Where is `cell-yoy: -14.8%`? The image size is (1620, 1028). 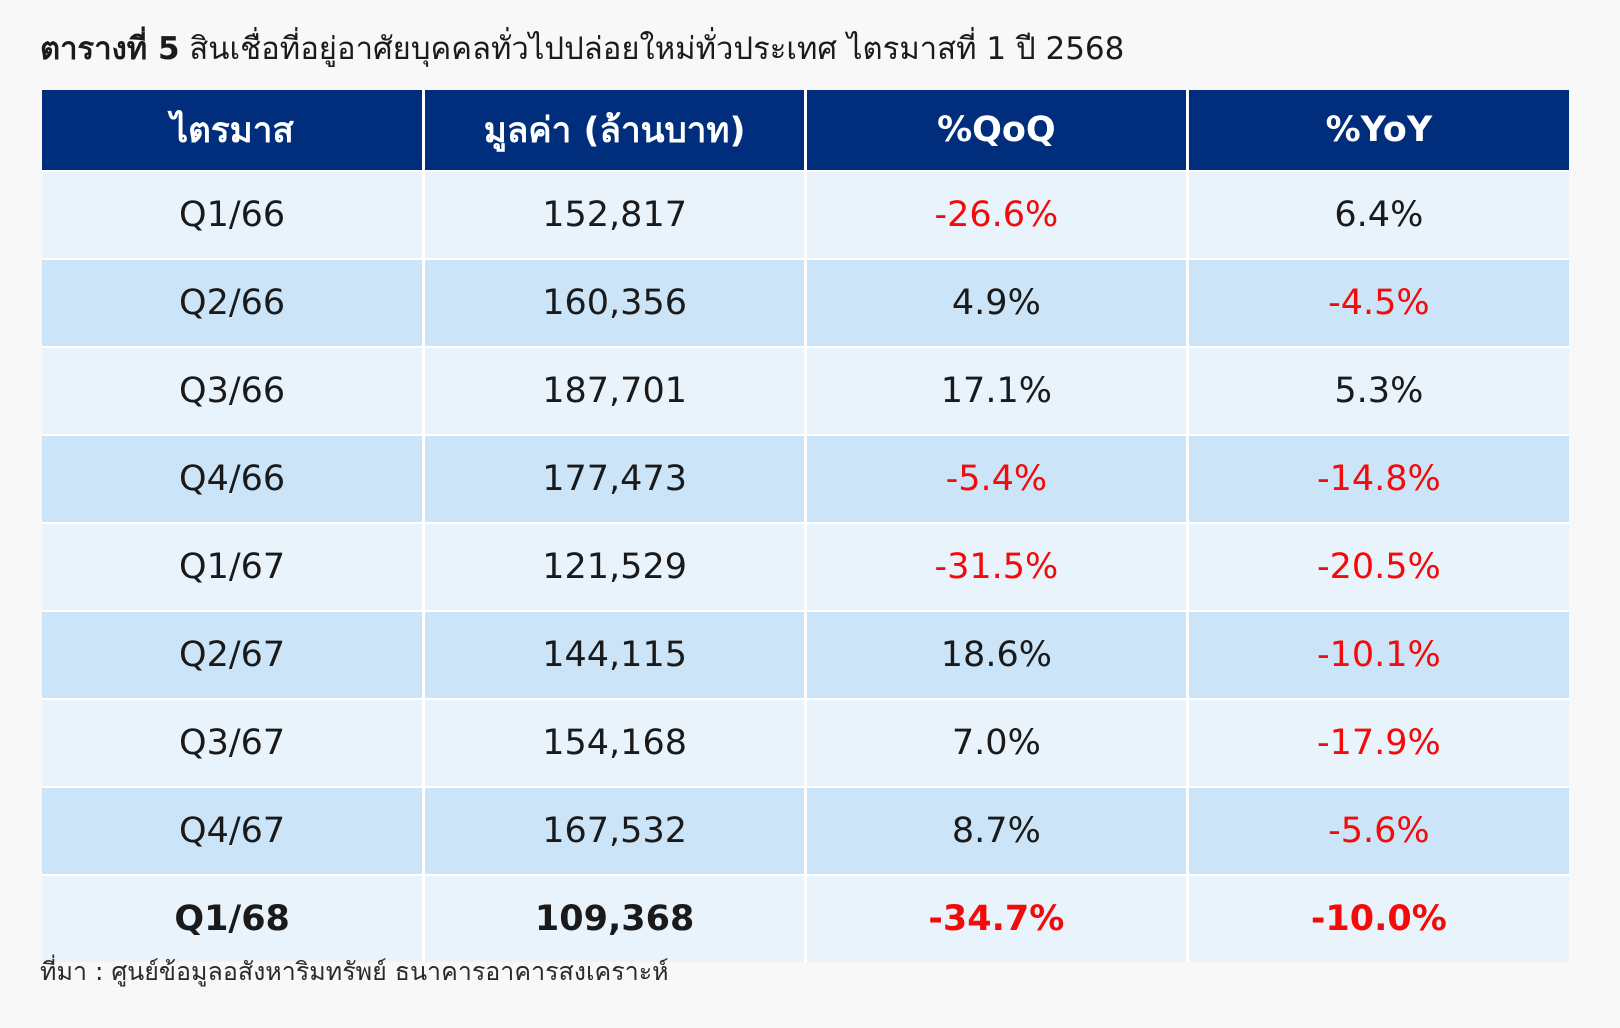 cell-yoy: -14.8% is located at coordinates (1378, 478).